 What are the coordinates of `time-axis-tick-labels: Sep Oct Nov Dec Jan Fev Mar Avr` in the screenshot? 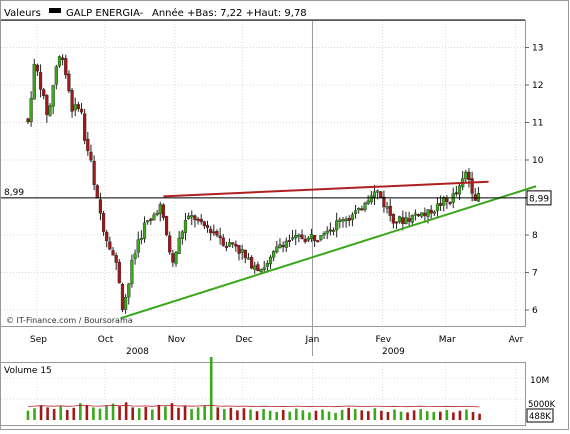 It's located at (277, 340).